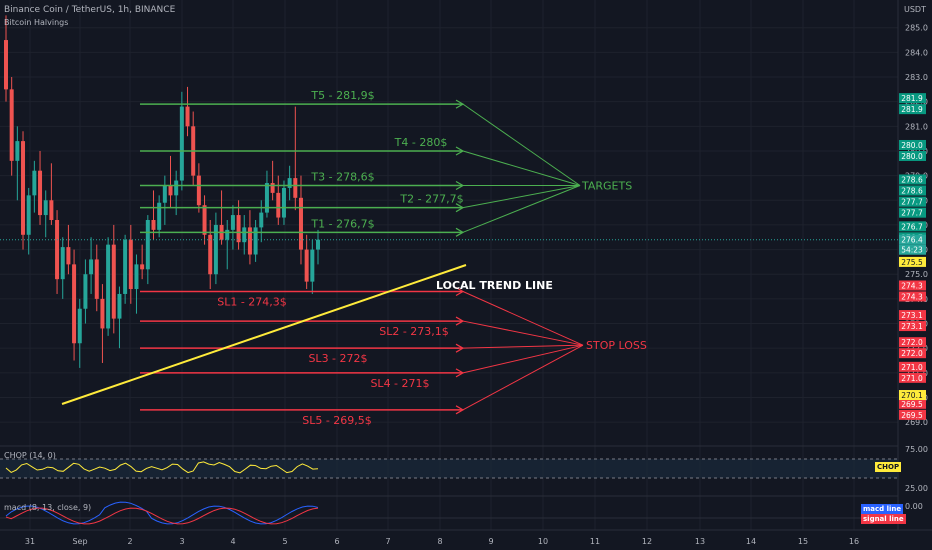 The height and width of the screenshot is (550, 932). What do you see at coordinates (916, 422) in the screenshot?
I see `y-tick-label: 269.0` at bounding box center [916, 422].